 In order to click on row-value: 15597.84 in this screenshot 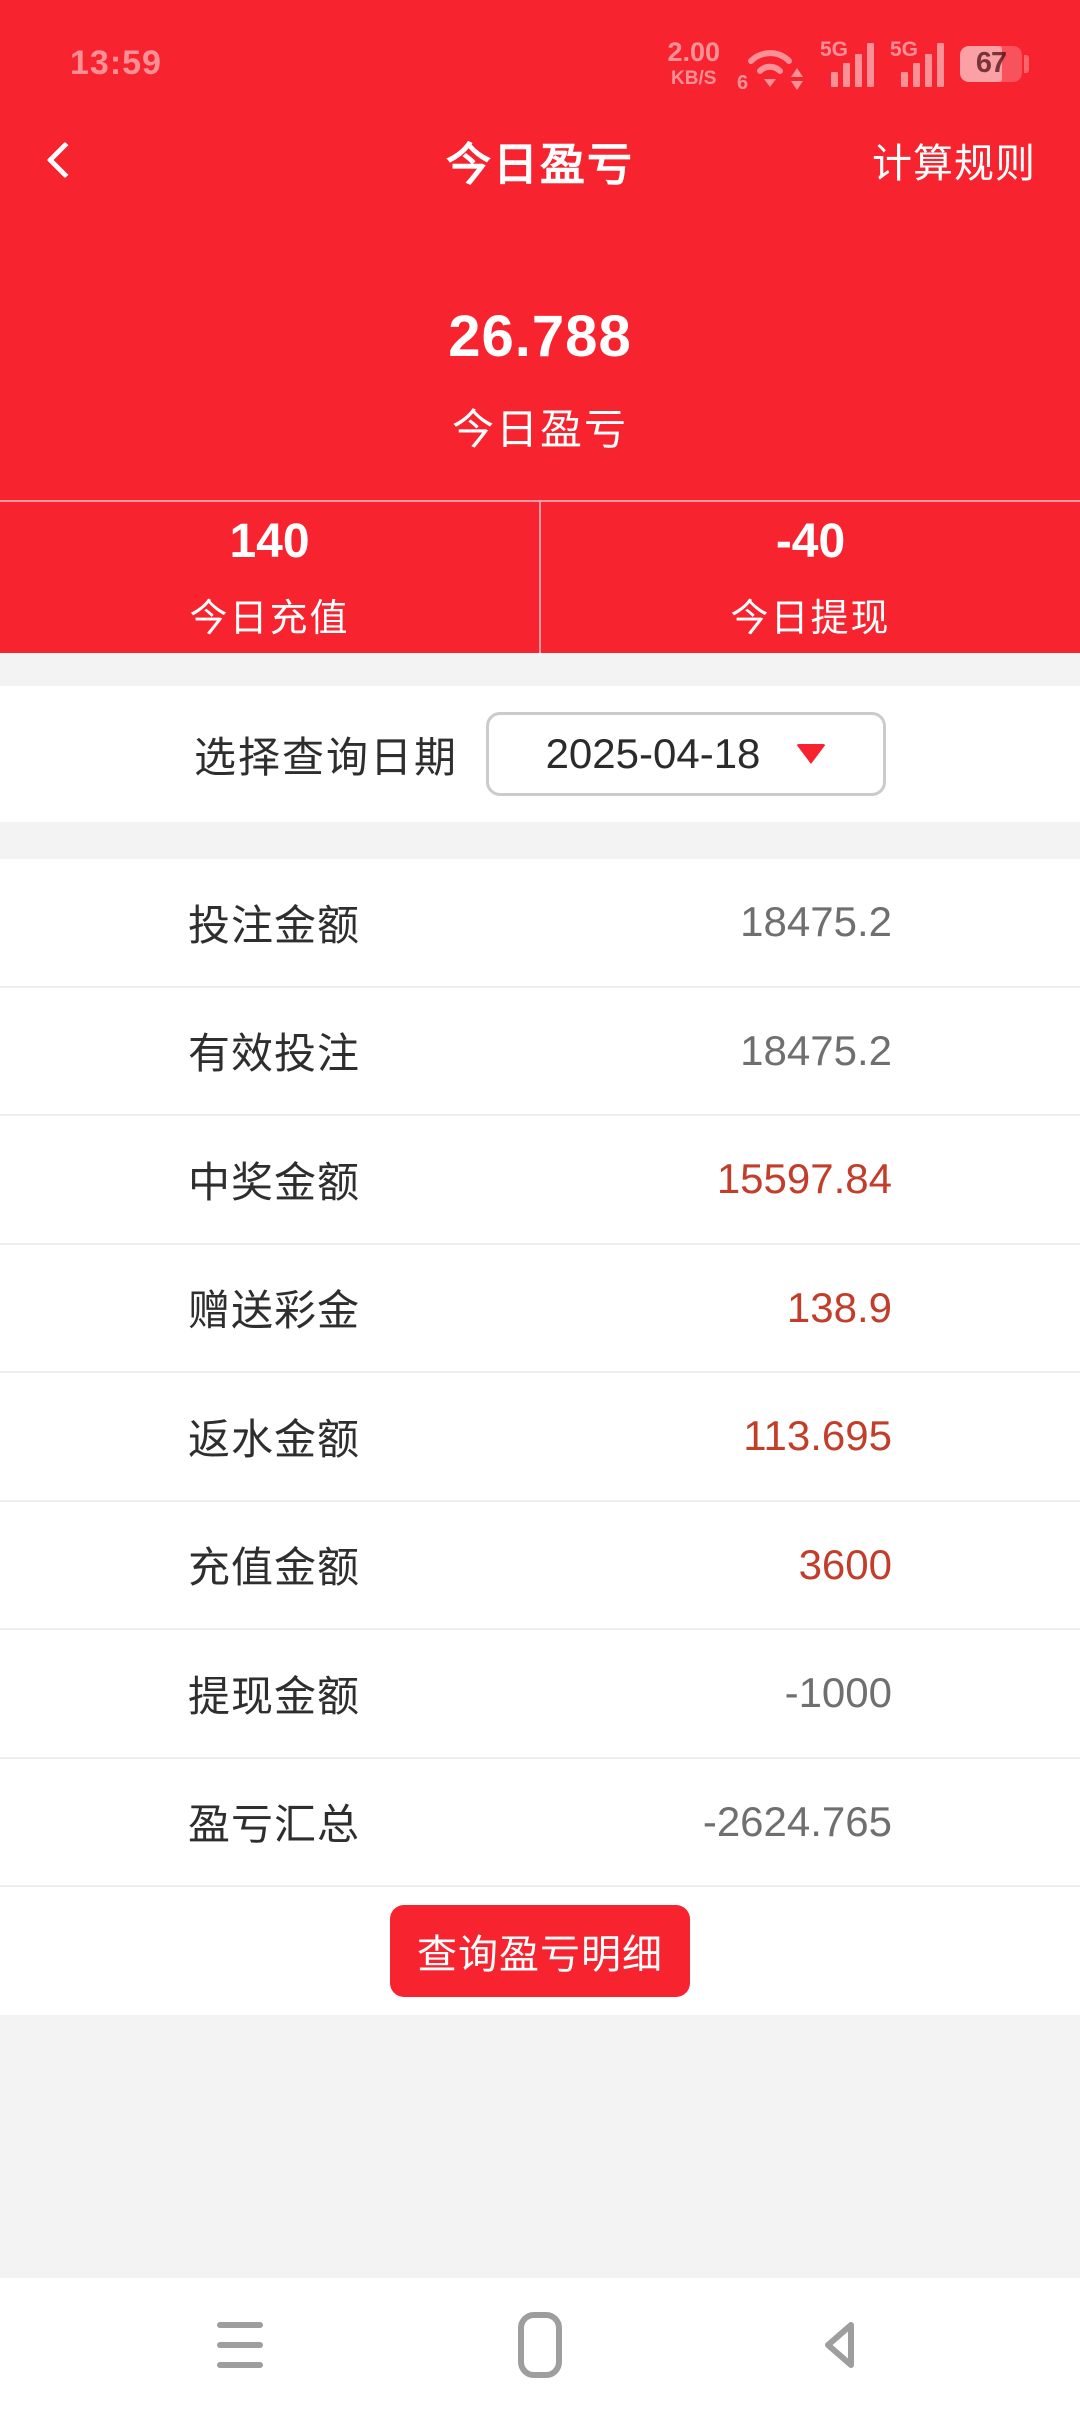, I will do `click(804, 1179)`.